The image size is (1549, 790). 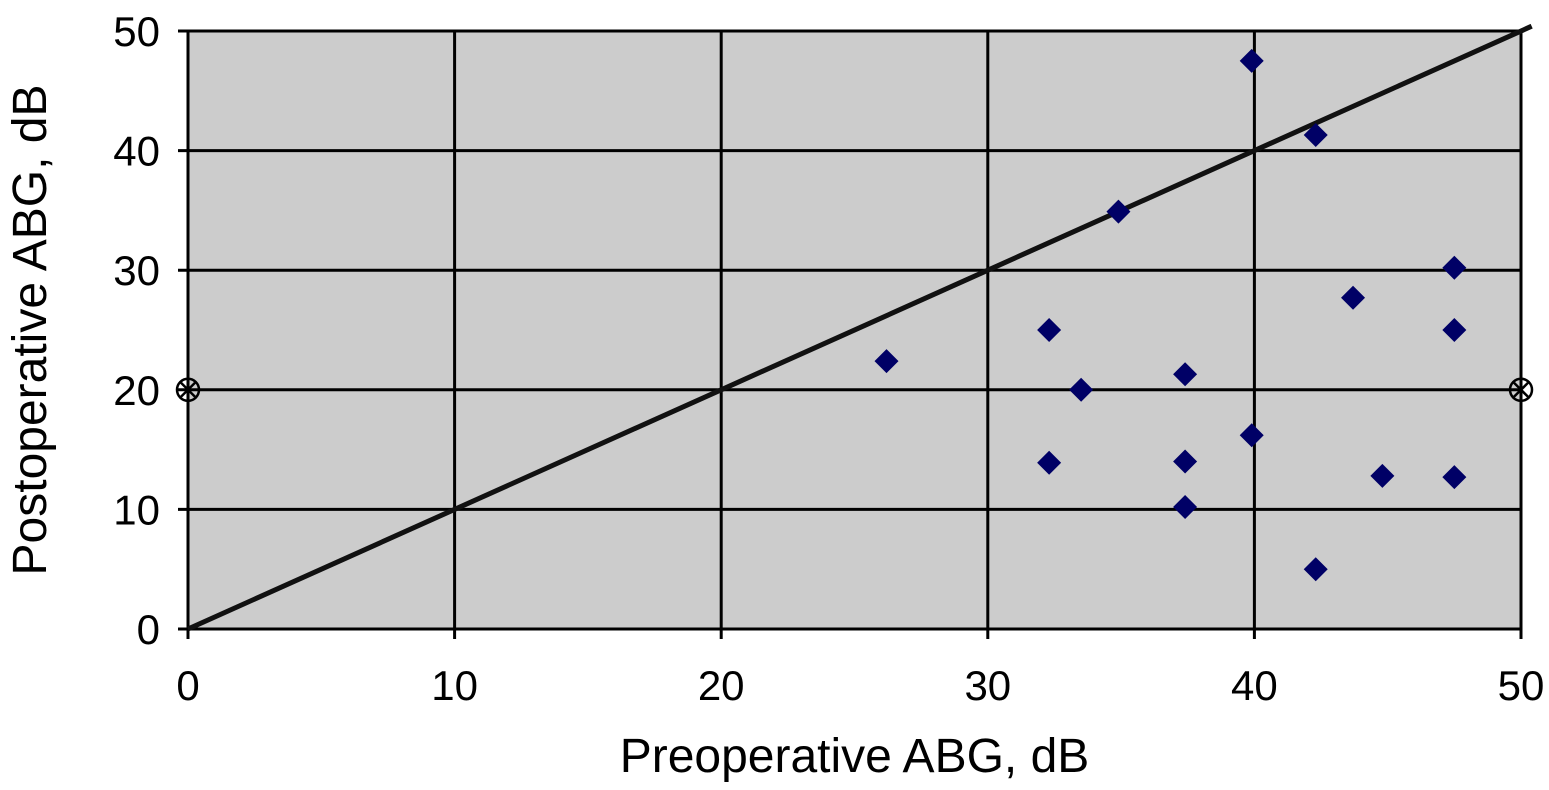 What do you see at coordinates (855, 756) in the screenshot?
I see `x-axis-title: Preoperative ABG, dB` at bounding box center [855, 756].